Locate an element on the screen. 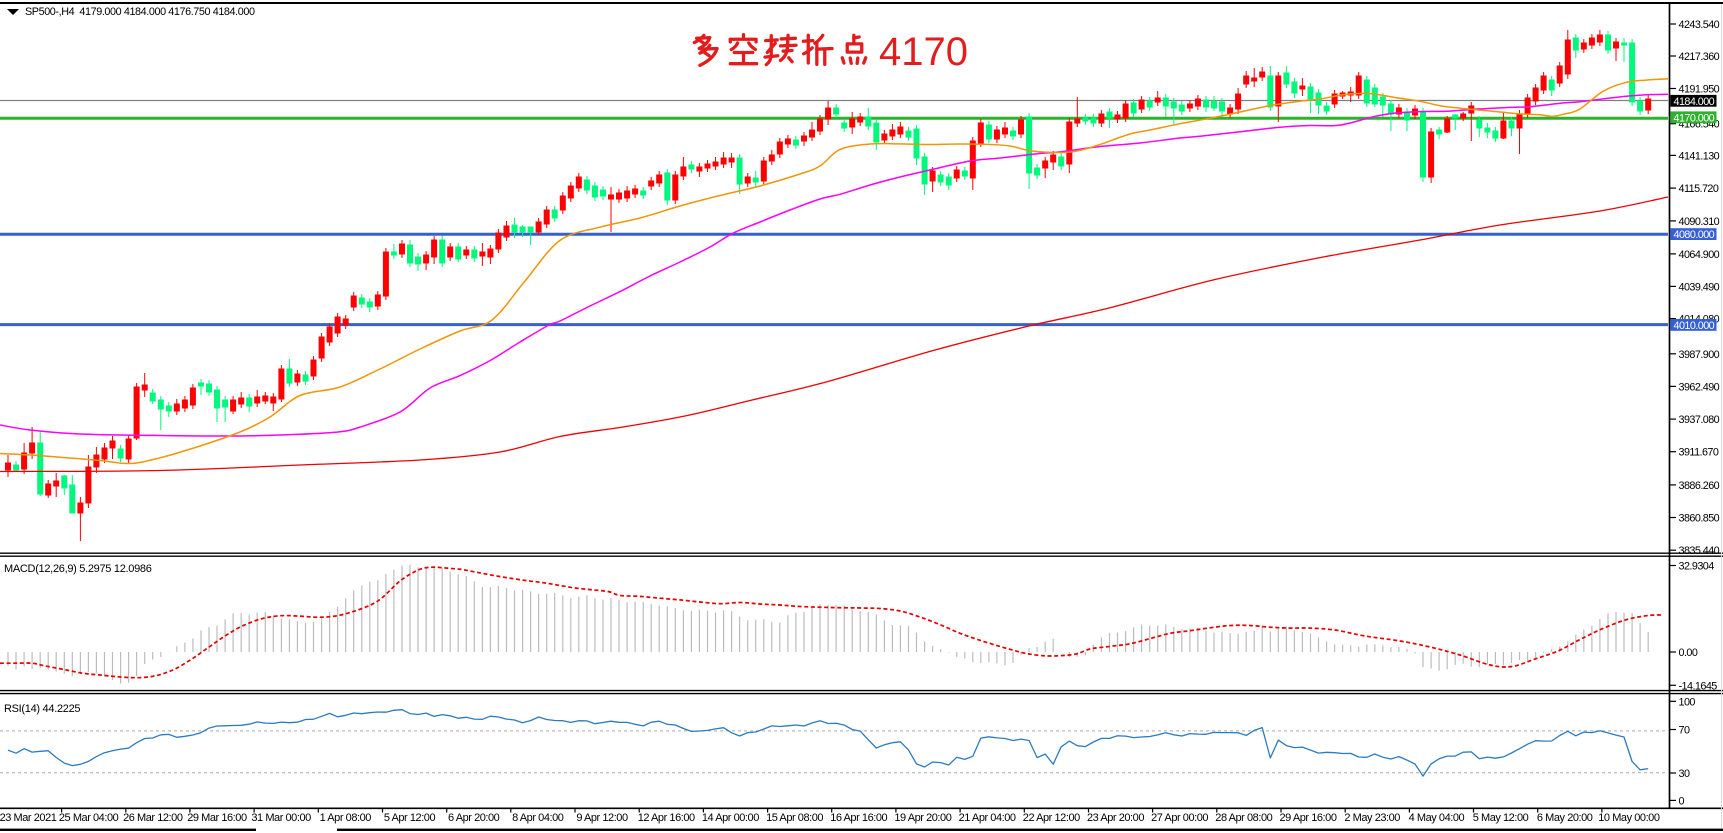 This screenshot has width=1723, height=833. svg-text: 16 Apr 16:00 is located at coordinates (858, 818).